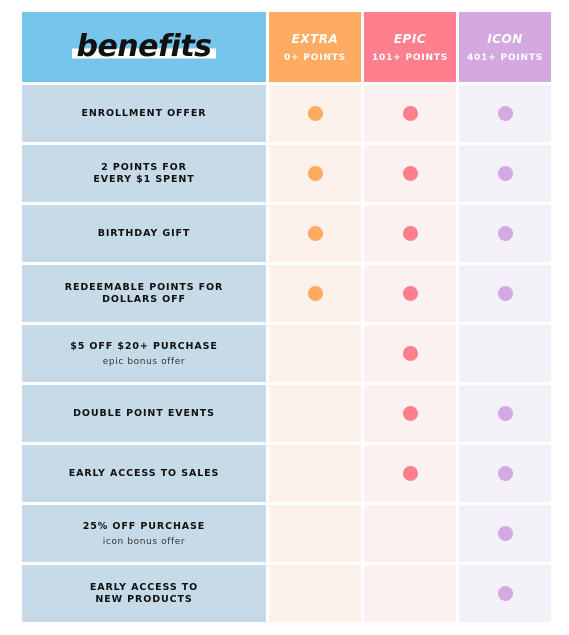 The width and height of the screenshot is (569, 635). I want to click on benefit-label: 25% OFF PURCHASE, so click(144, 526).